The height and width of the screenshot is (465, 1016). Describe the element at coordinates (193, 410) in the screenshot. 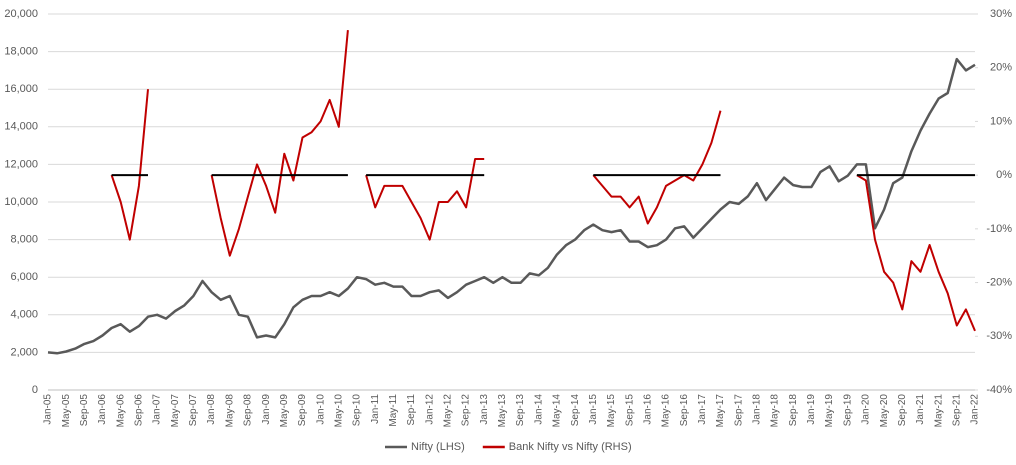

I see `x-tick-label: Sep-07` at that location.